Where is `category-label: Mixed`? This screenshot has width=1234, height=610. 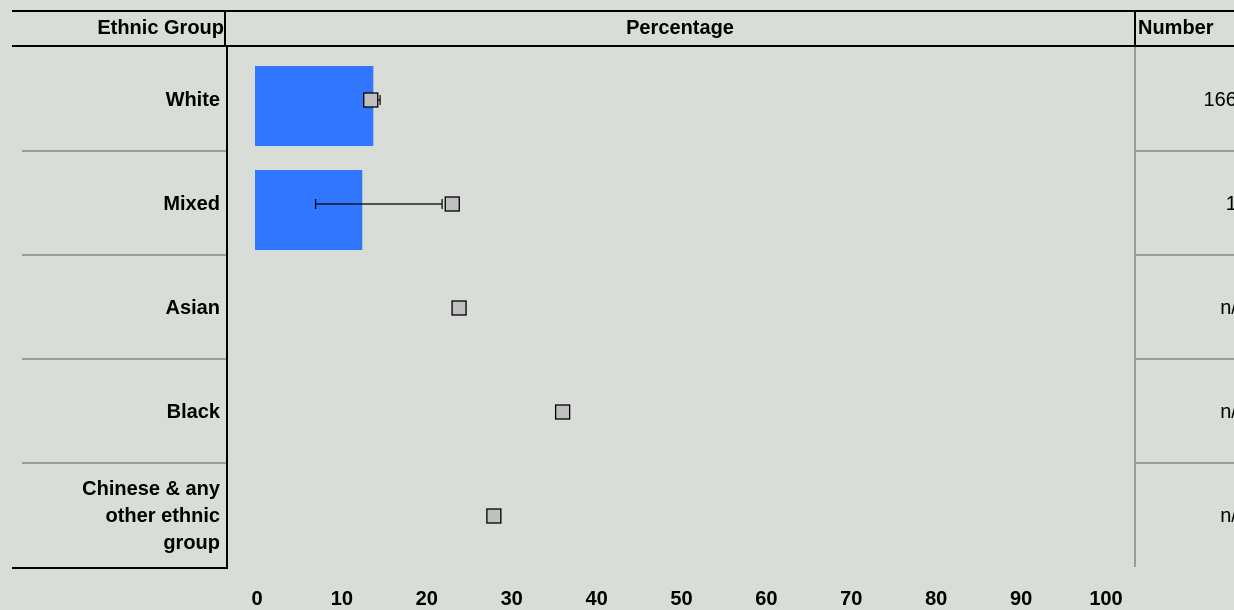
category-label: Mixed is located at coordinates (191, 204).